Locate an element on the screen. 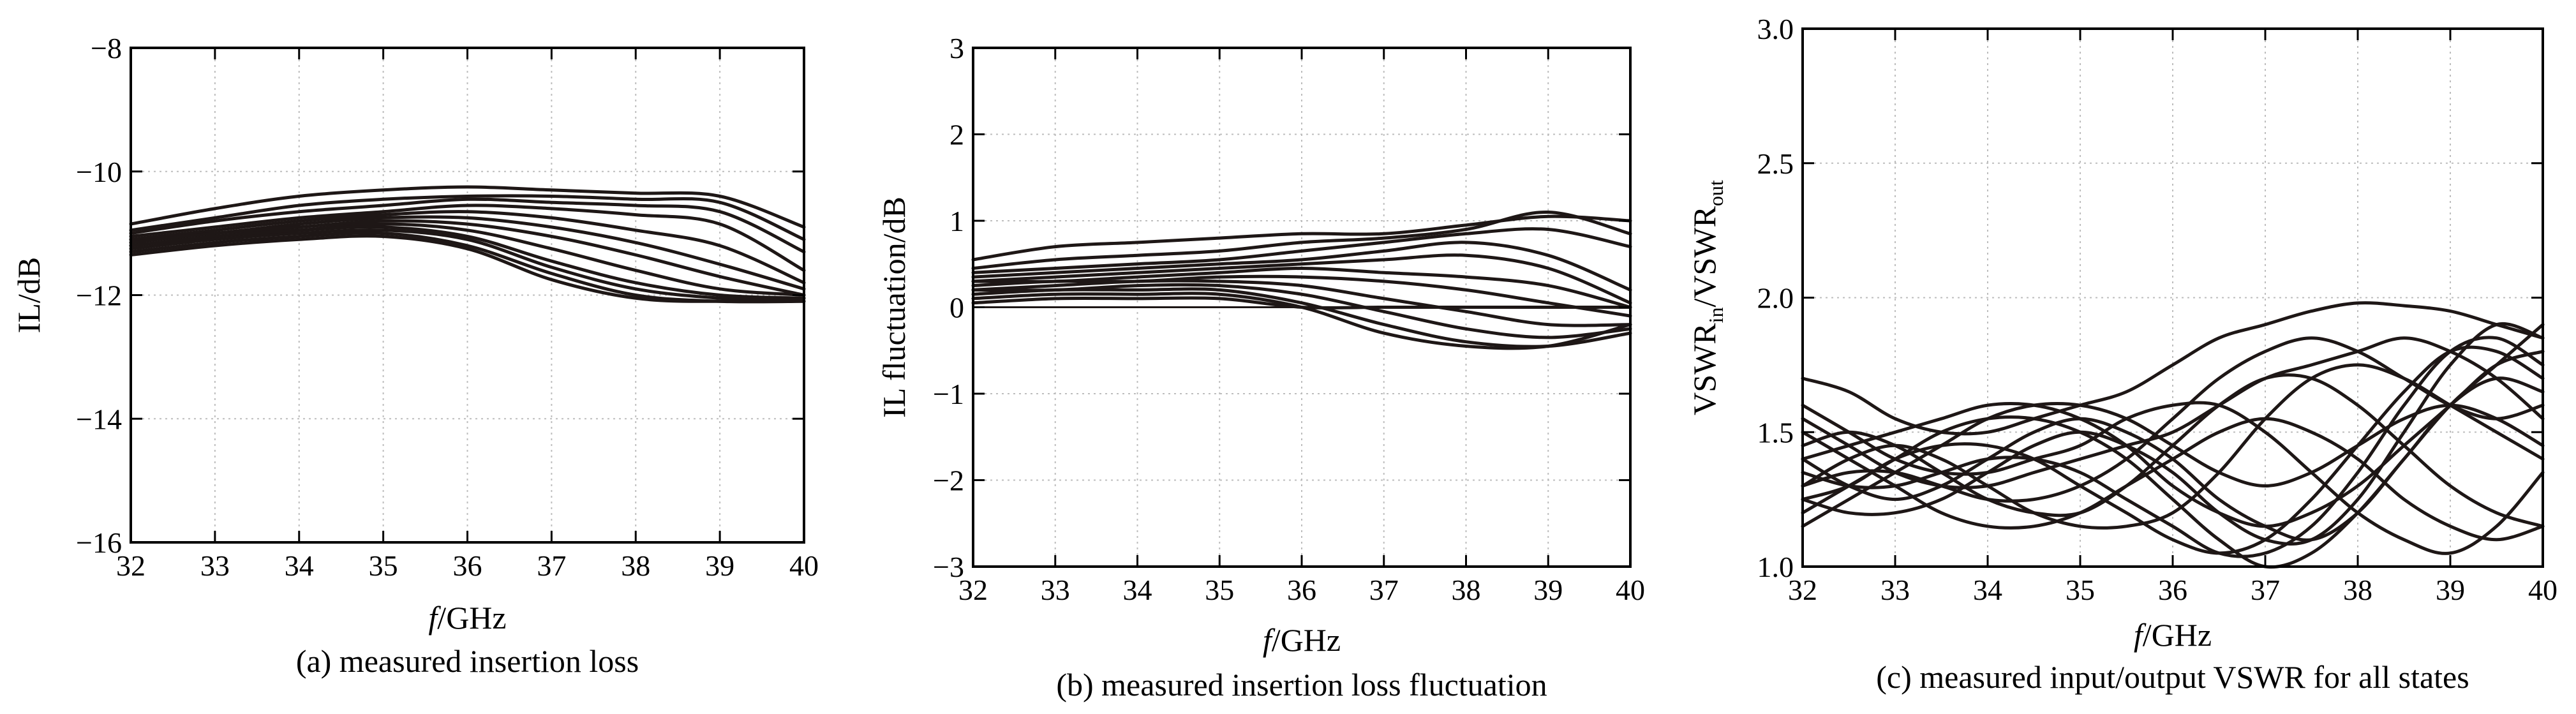  y-tick-label: 3 is located at coordinates (956, 48).